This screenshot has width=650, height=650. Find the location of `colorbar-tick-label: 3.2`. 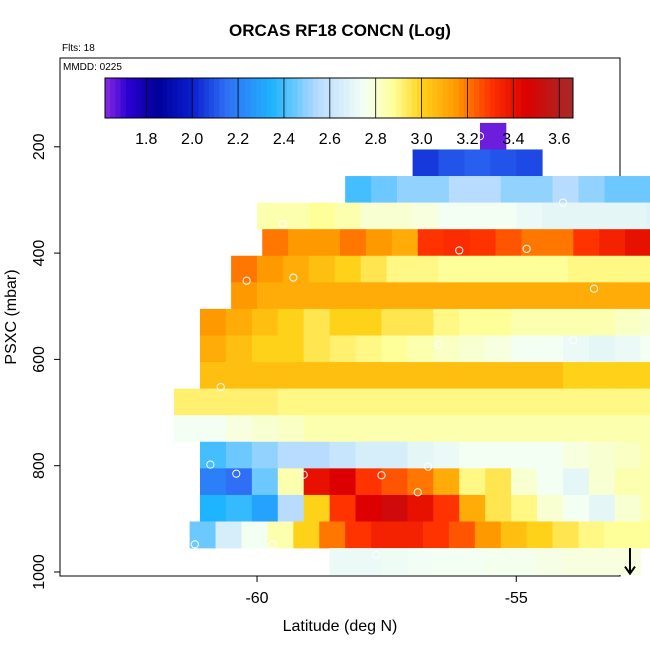

colorbar-tick-label: 3.2 is located at coordinates (467, 139).